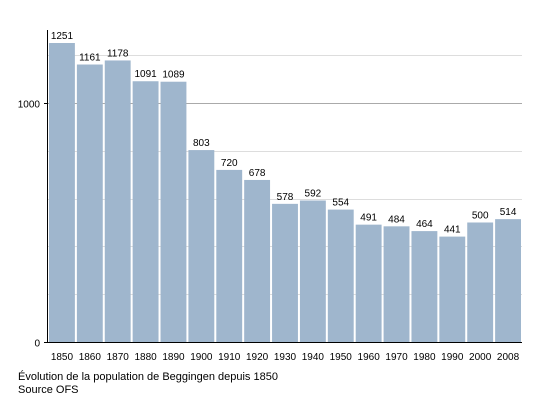 This screenshot has height=400, width=550. I want to click on x-tick-label-1930: 1930, so click(285, 357).